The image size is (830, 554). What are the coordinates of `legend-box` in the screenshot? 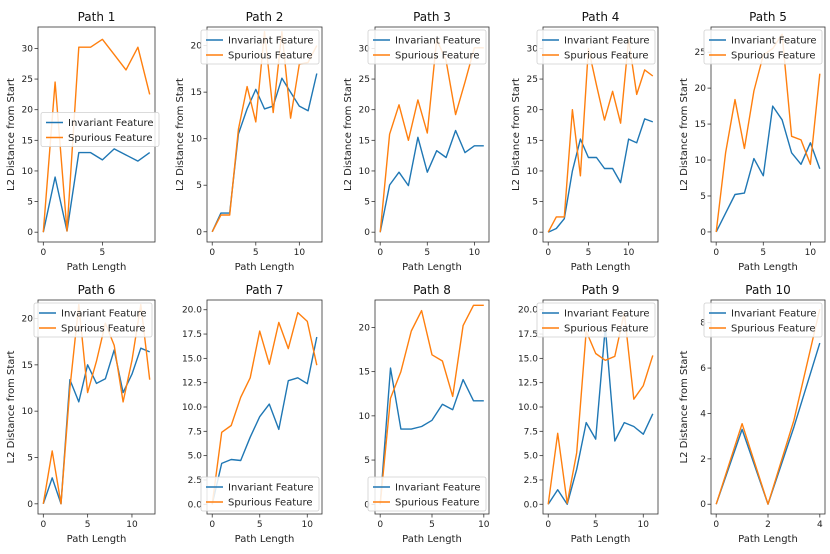 It's located at (596, 320).